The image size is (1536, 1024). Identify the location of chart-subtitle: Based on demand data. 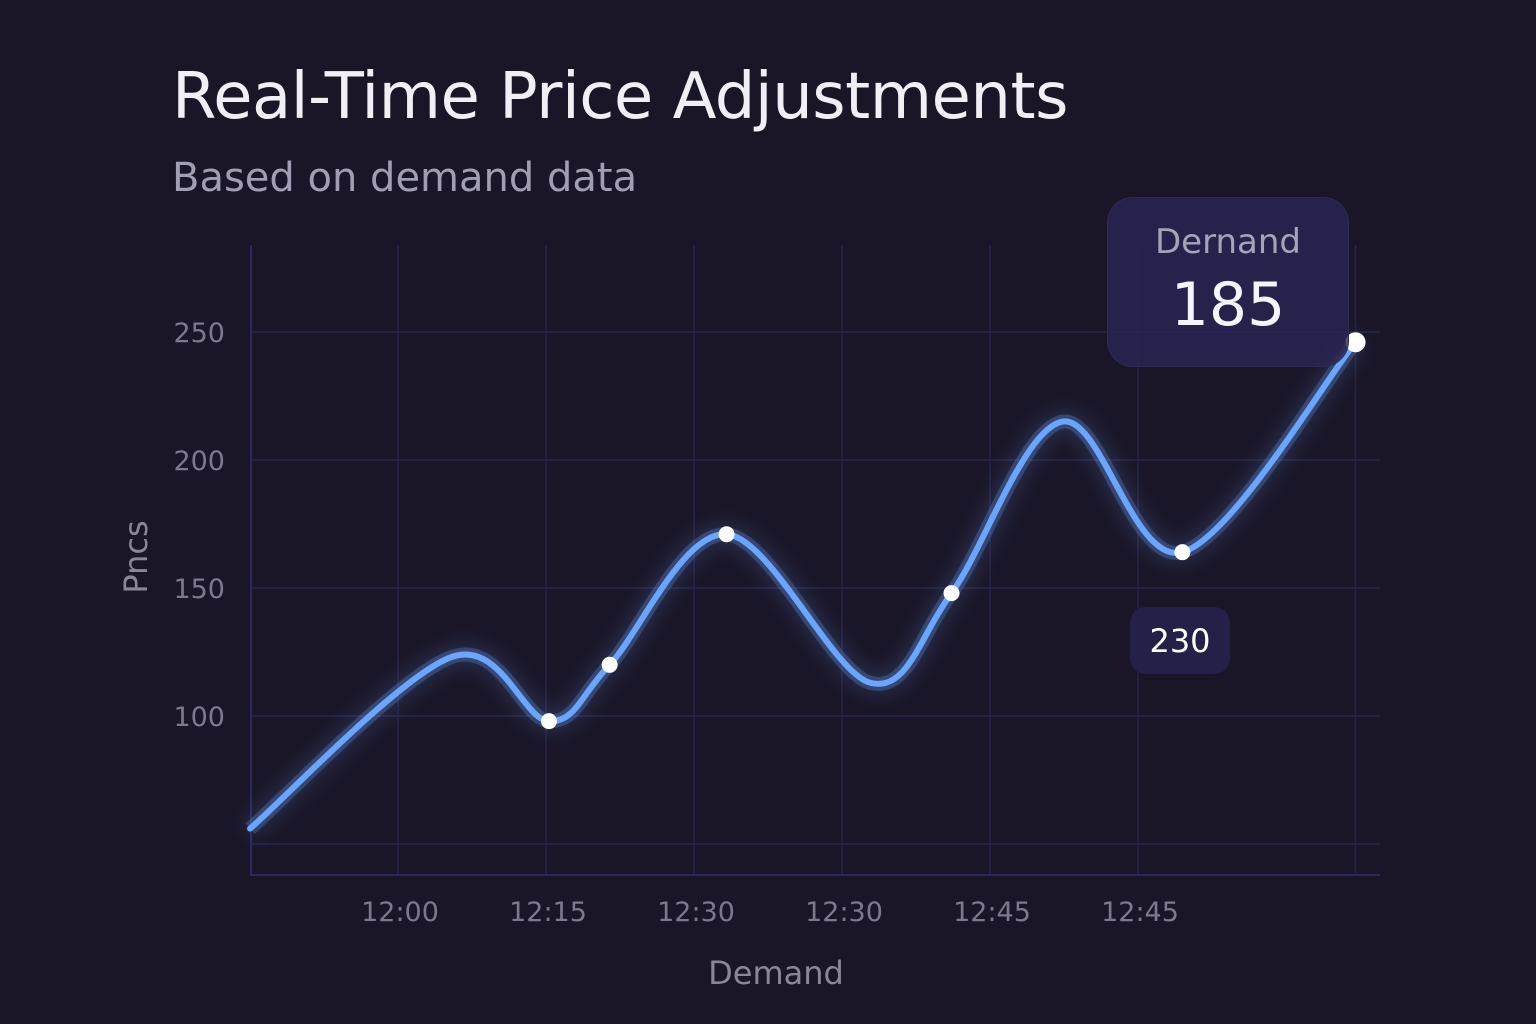
(405, 178).